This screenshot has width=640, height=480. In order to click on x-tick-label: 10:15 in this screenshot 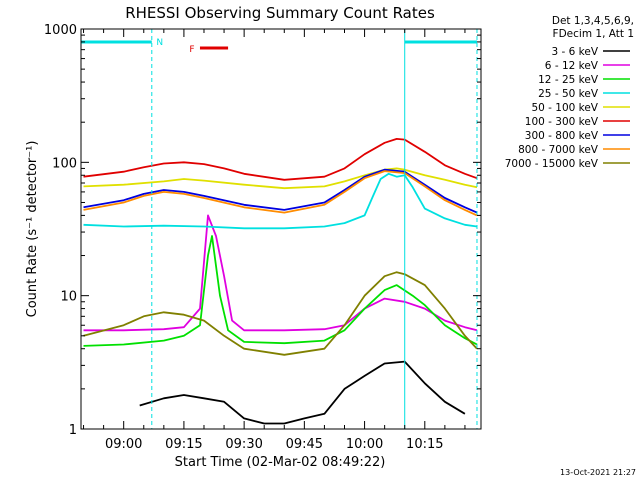, I will do `click(424, 444)`.